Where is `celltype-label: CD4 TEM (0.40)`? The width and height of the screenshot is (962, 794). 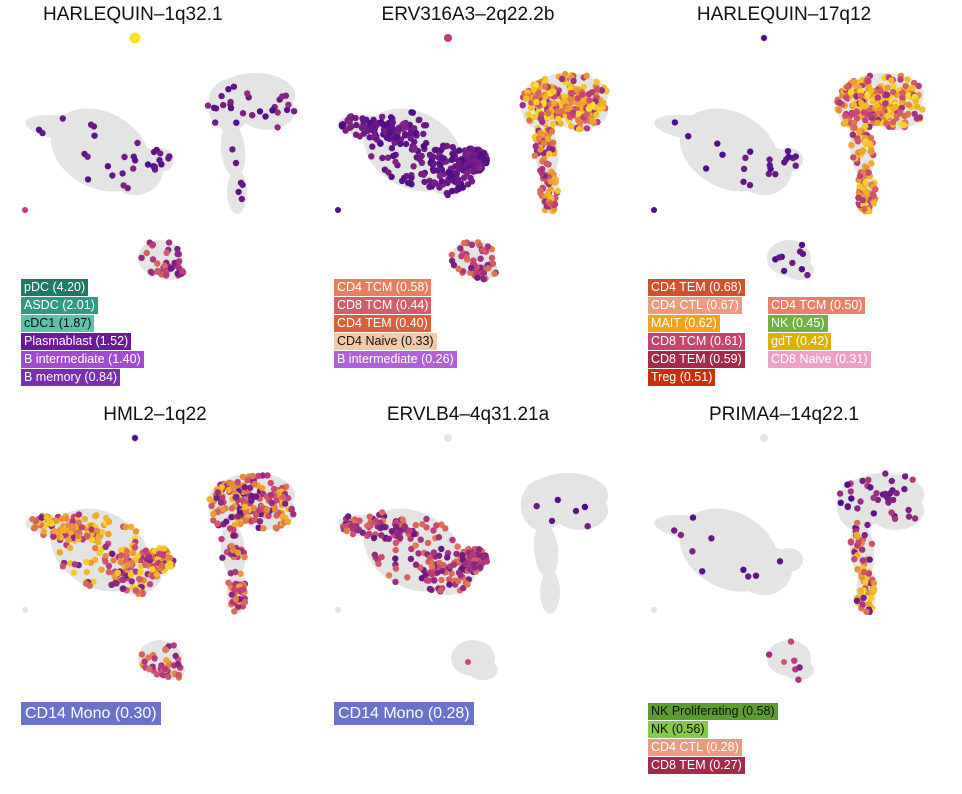
celltype-label: CD4 TEM (0.40) is located at coordinates (382, 323).